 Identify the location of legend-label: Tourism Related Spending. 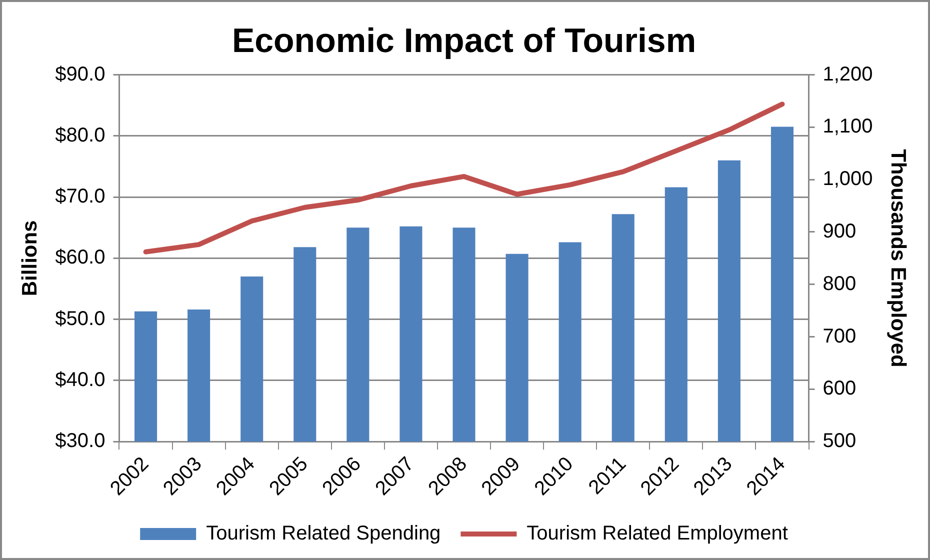
(323, 533).